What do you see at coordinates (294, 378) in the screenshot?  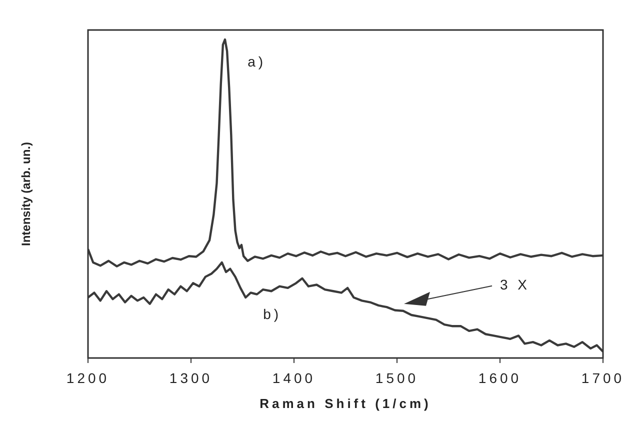 I see `x-tick-label: 1400` at bounding box center [294, 378].